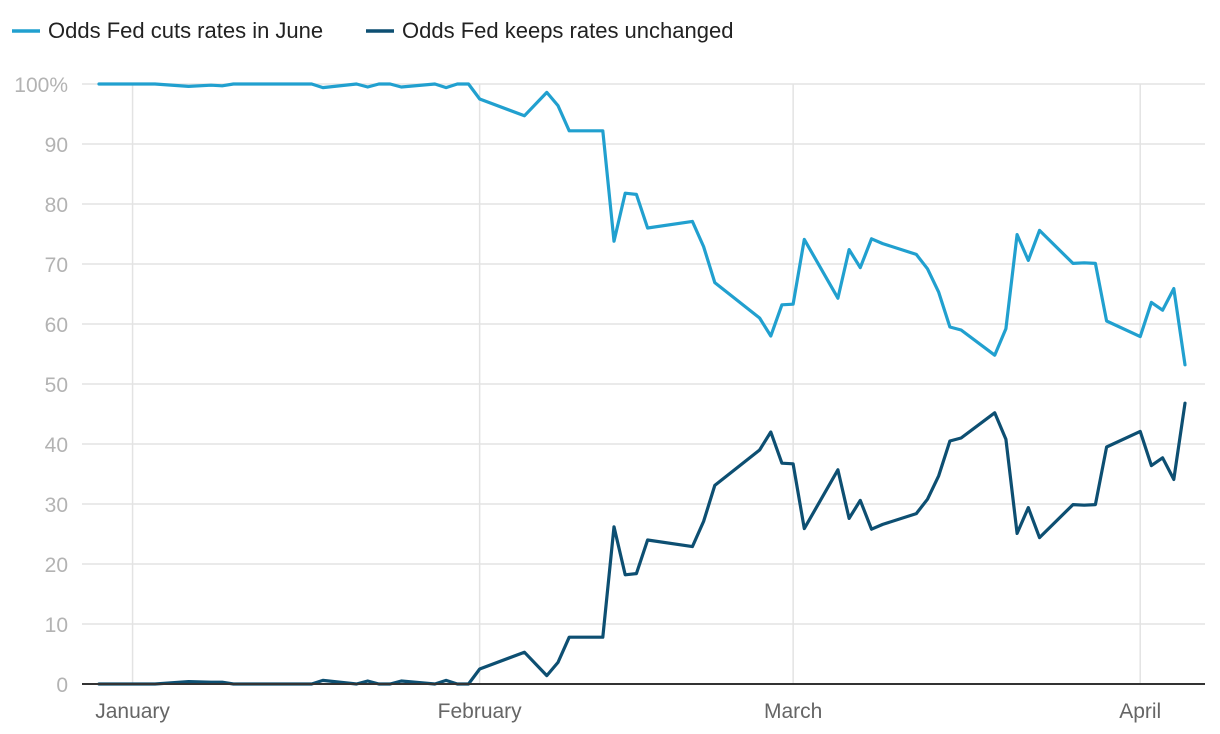  I want to click on x-tick-label: January, so click(132, 711).